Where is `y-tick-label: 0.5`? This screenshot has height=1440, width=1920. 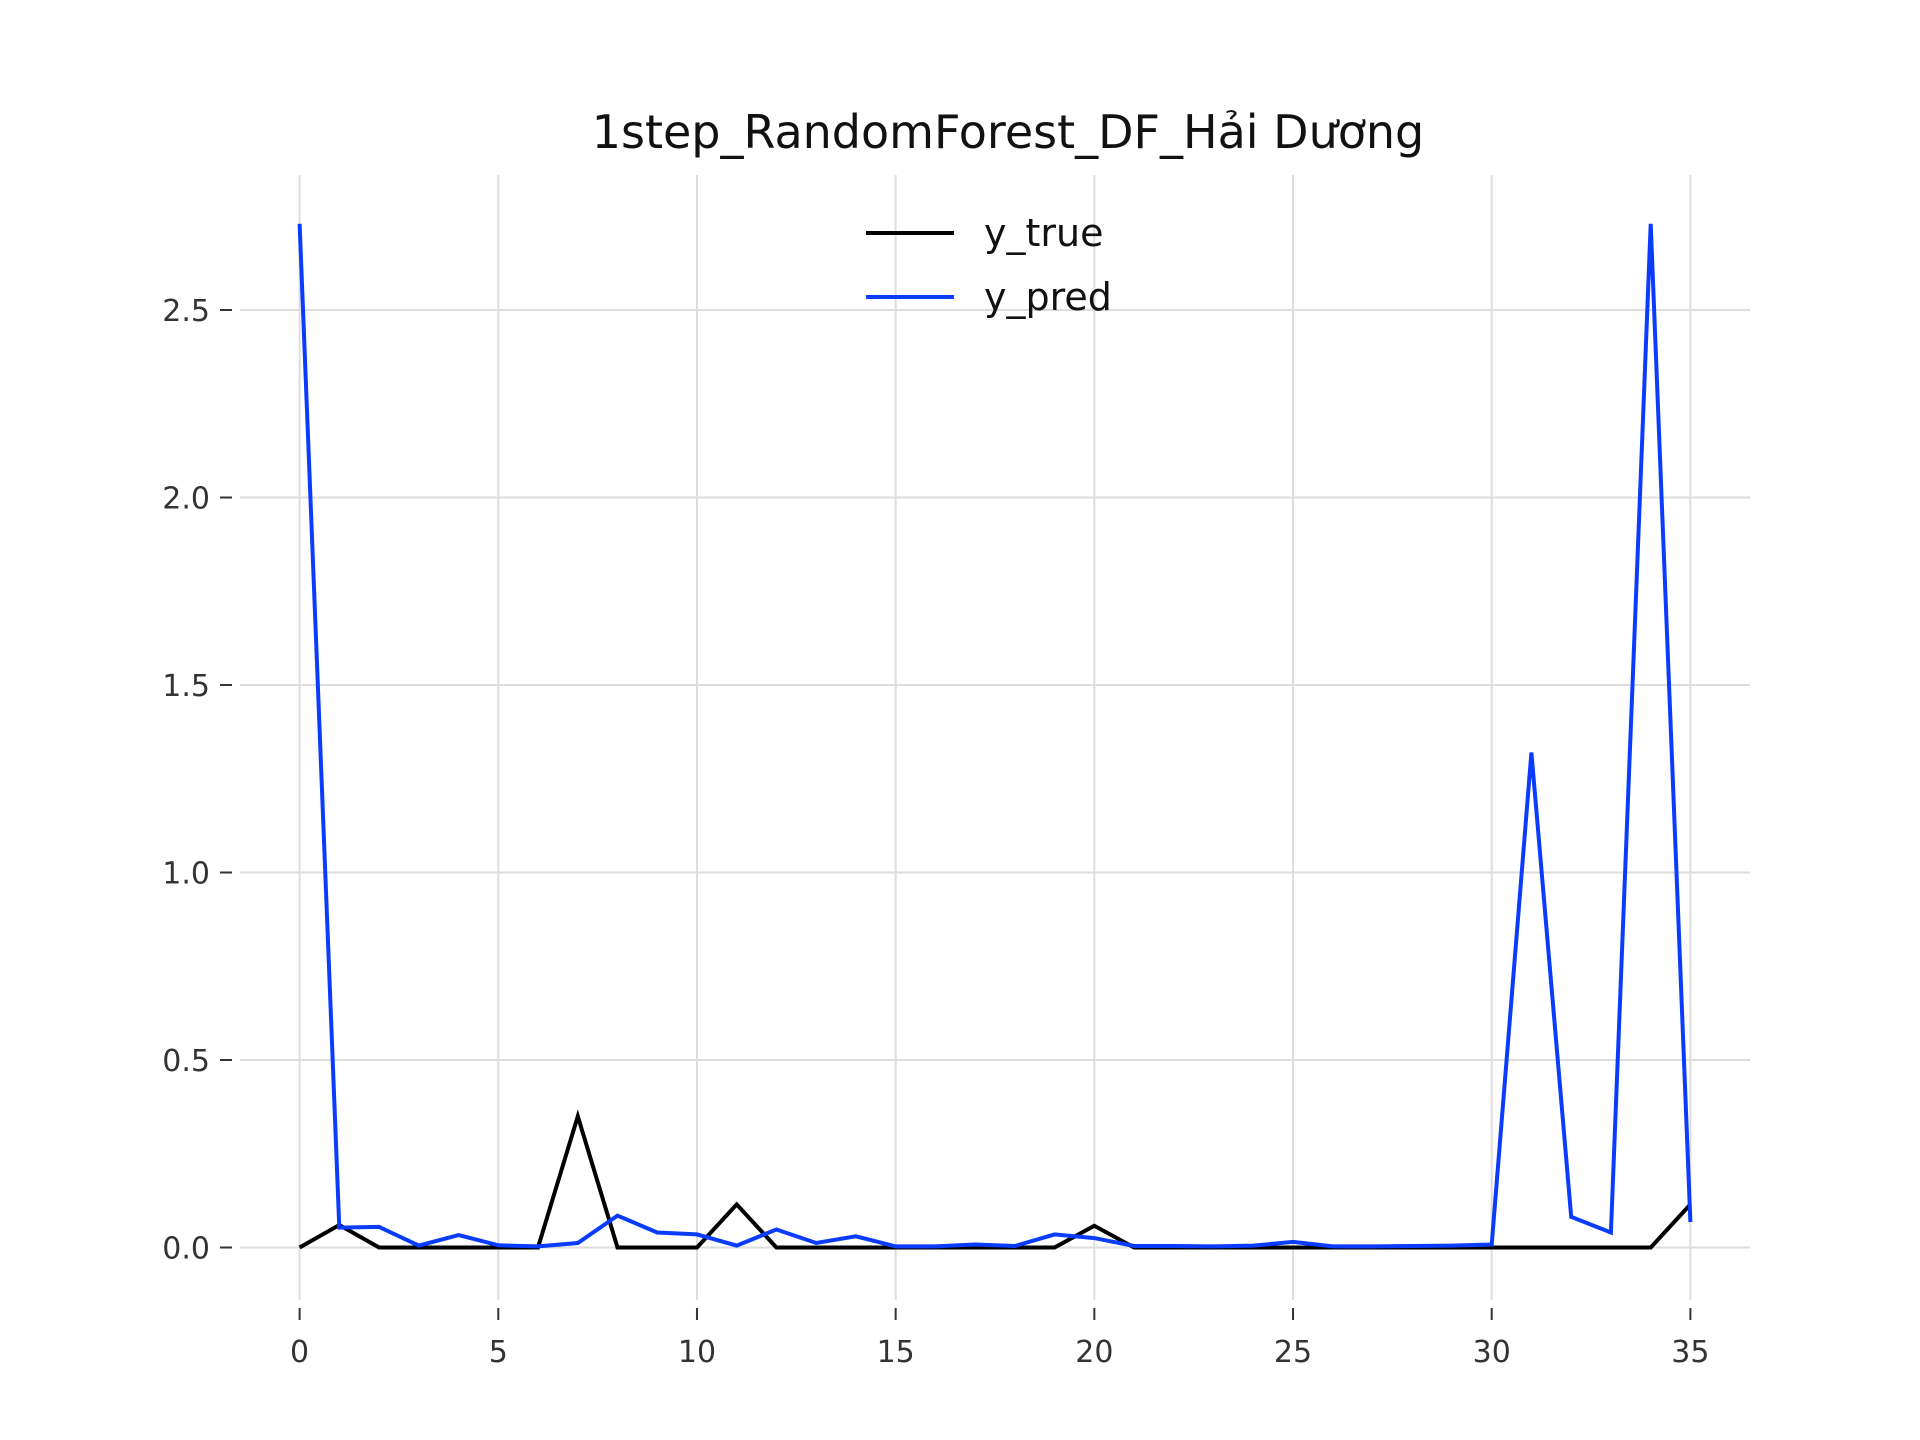 y-tick-label: 0.5 is located at coordinates (186, 1061).